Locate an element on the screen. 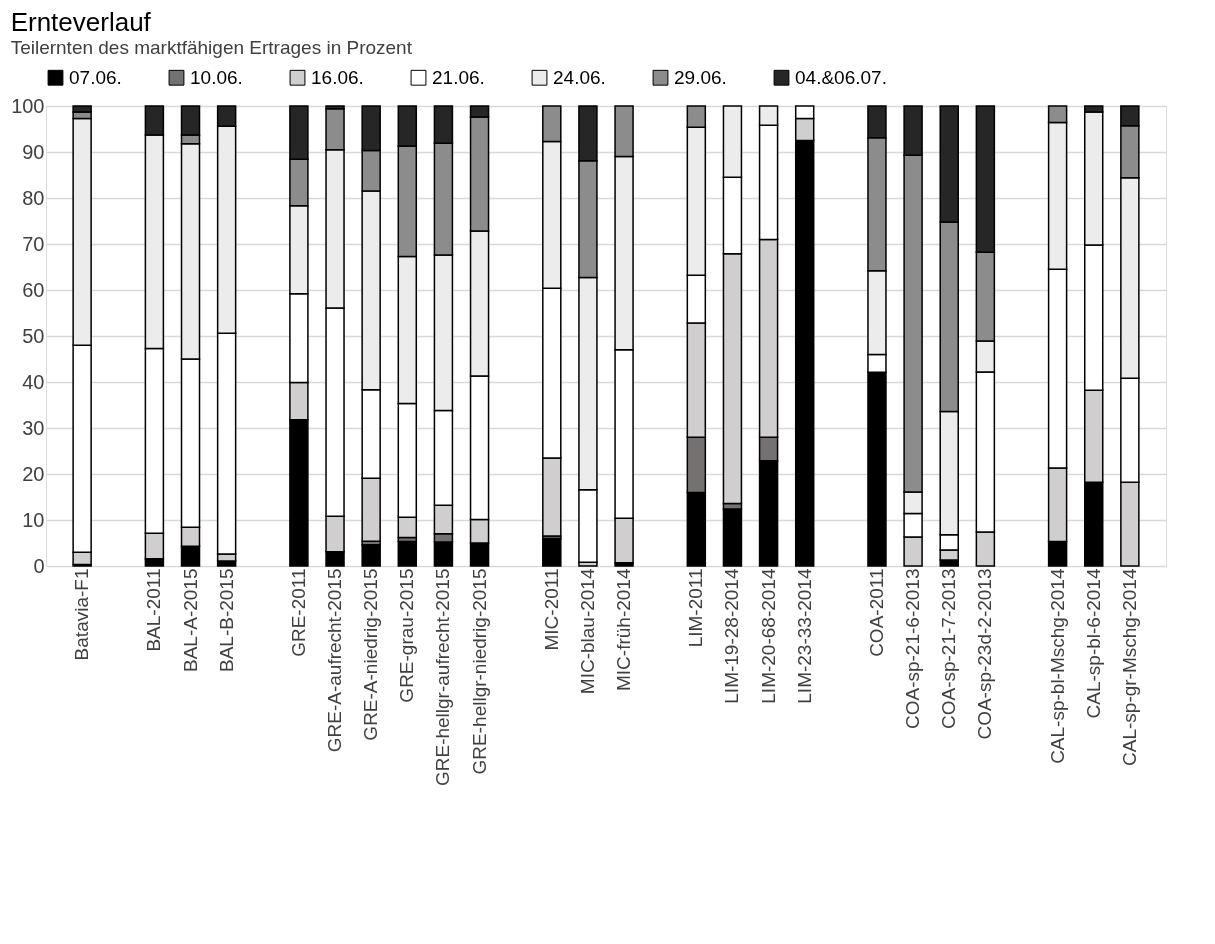 The image size is (1215, 944). y-tick-label: 10 is located at coordinates (33, 519).